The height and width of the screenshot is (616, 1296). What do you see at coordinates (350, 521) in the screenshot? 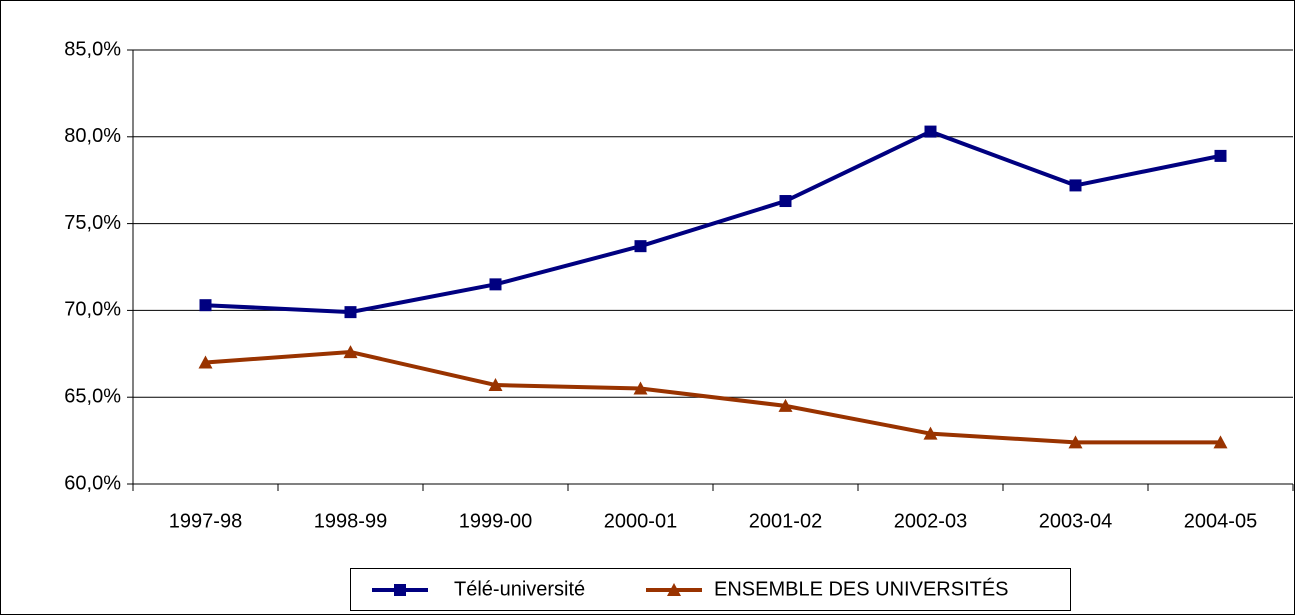
I see `x-tick-label: 1998-99` at bounding box center [350, 521].